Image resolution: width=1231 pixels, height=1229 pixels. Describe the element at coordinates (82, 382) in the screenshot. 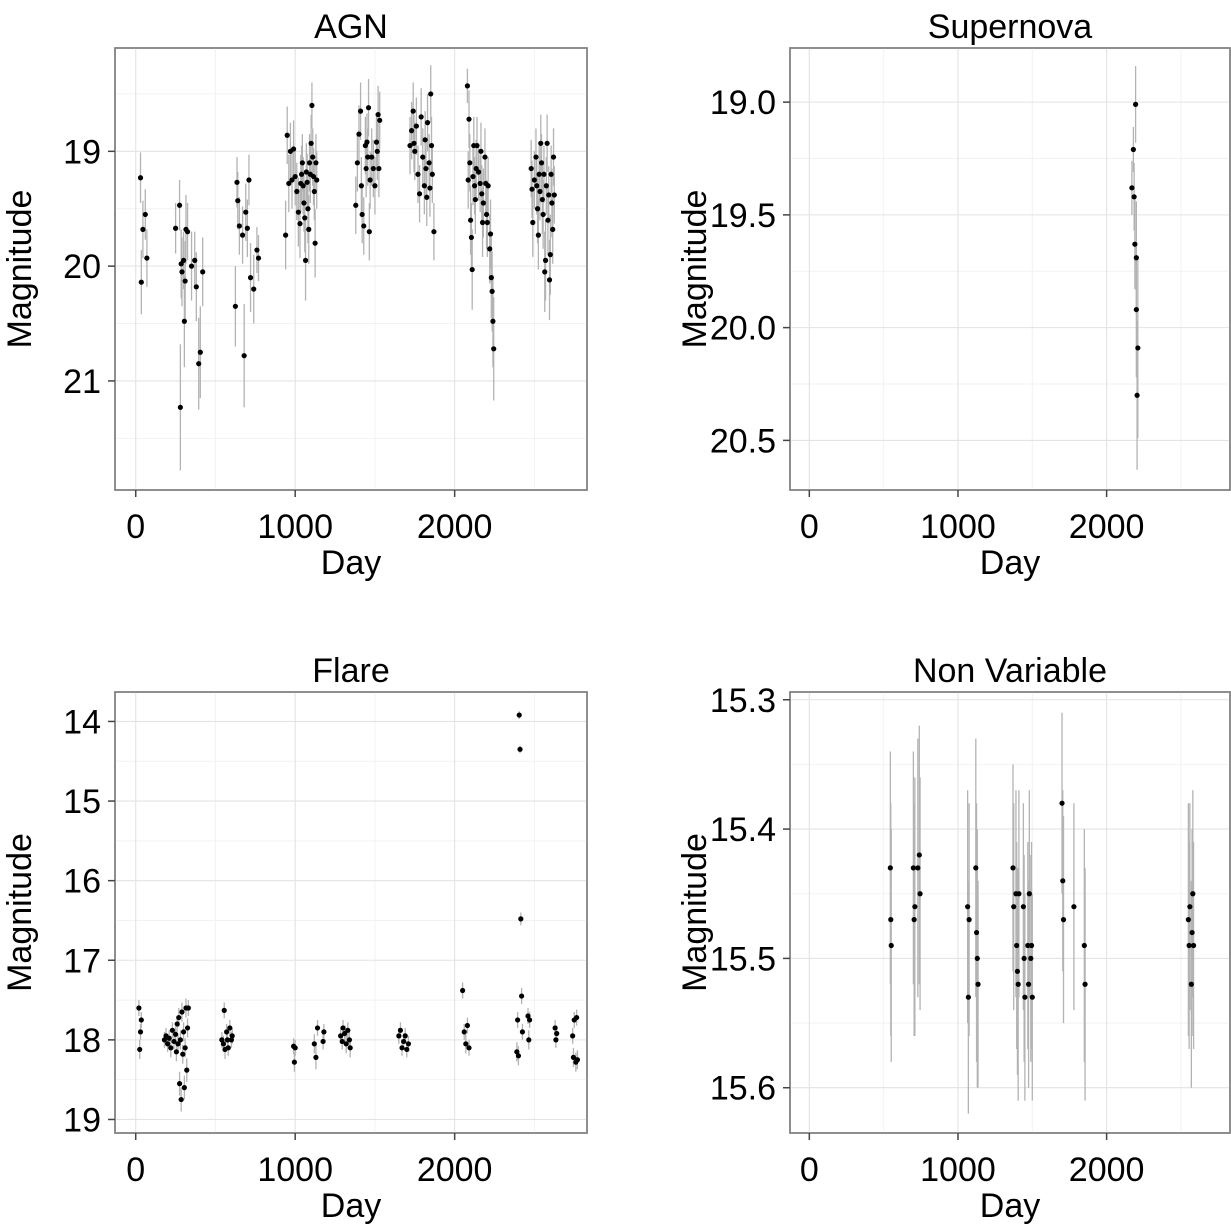

I see `y-tick-label: 21` at that location.